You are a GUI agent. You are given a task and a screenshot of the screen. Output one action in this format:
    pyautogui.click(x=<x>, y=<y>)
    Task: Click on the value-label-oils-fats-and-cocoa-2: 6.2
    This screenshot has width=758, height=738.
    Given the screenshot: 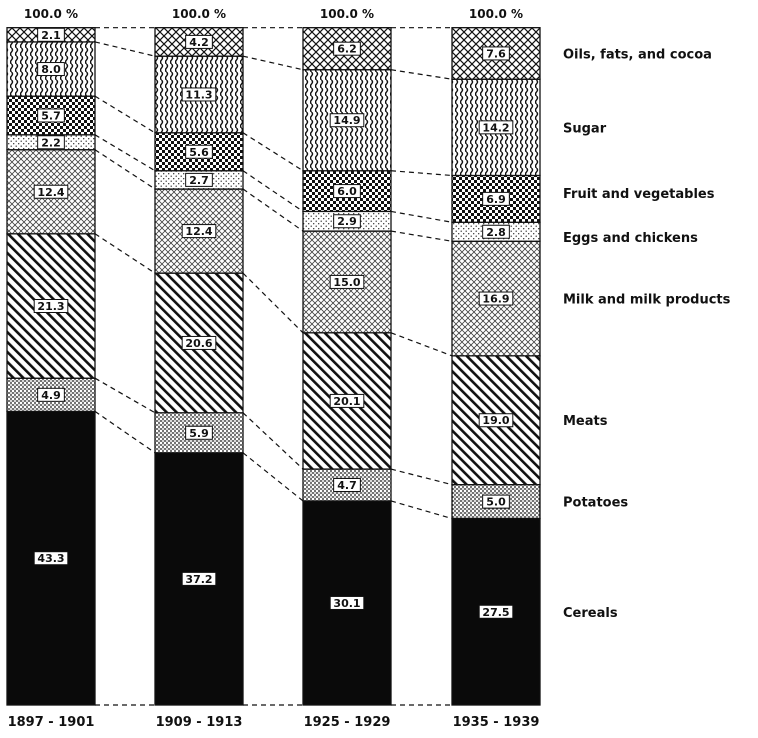 What is the action you would take?
    pyautogui.click(x=347, y=49)
    